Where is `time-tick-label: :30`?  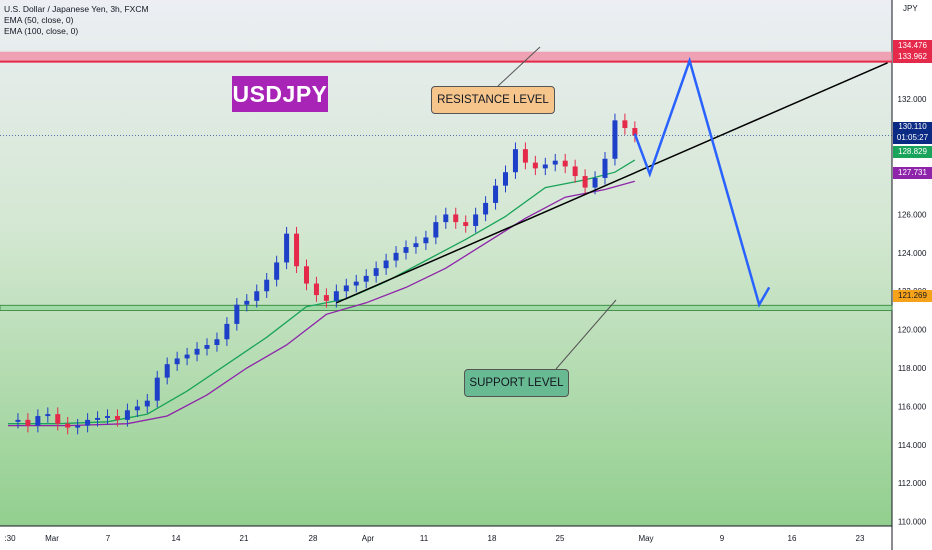 time-tick-label: :30 is located at coordinates (10, 538).